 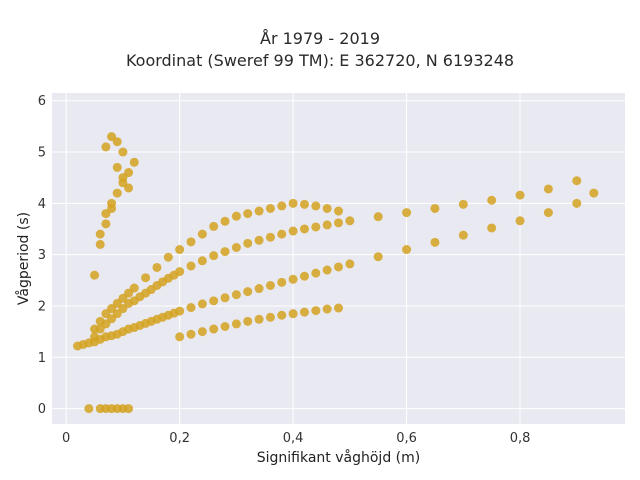 I want to click on x-axis-ticks: 0 0,2 0,4 0,6 0,8, so click(x=296, y=438).